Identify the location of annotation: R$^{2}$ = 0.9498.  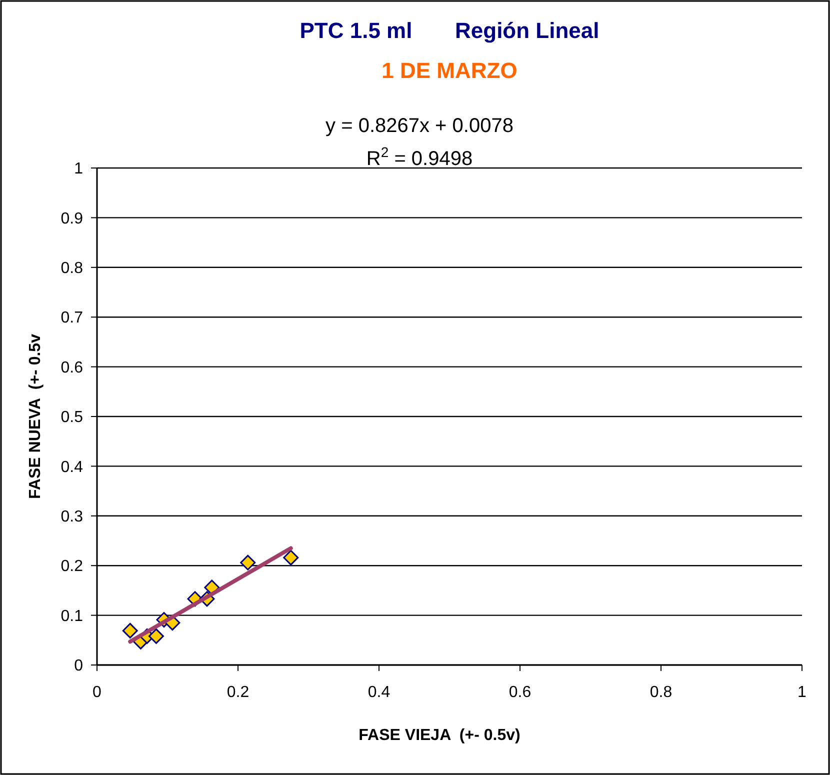
(419, 157).